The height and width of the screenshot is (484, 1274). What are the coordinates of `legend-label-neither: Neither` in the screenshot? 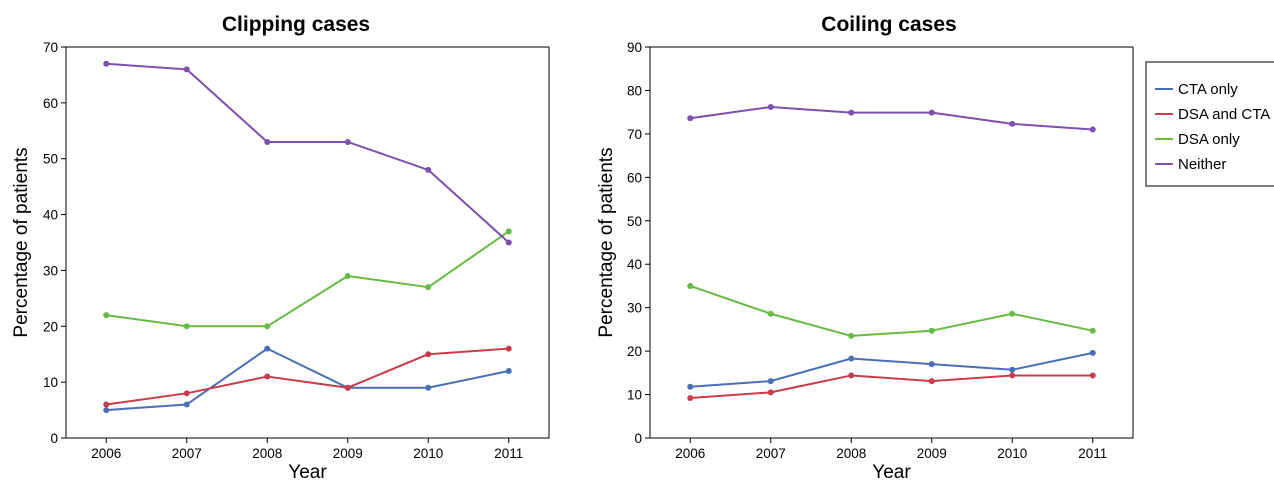 It's located at (1202, 164).